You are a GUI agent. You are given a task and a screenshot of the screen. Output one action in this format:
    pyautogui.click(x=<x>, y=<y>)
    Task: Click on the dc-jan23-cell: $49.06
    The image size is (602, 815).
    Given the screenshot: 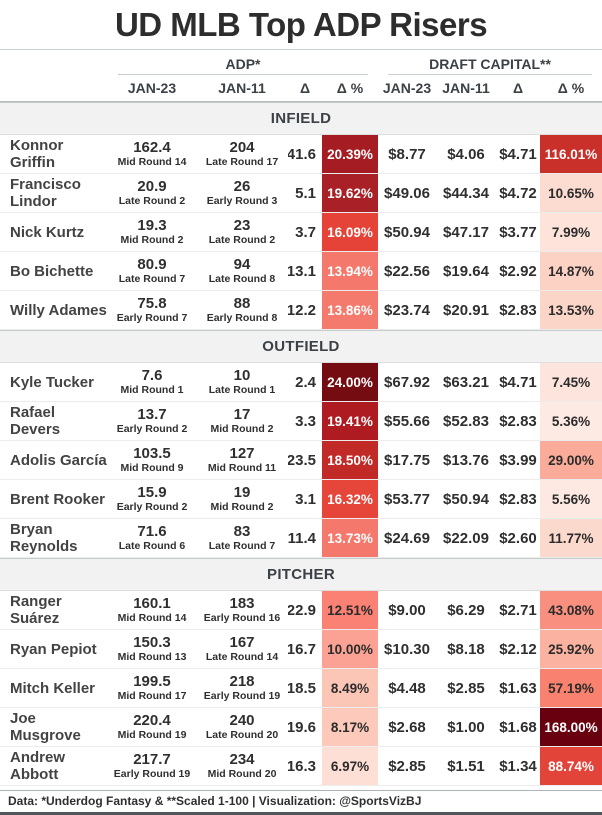 What is the action you would take?
    pyautogui.click(x=407, y=193)
    